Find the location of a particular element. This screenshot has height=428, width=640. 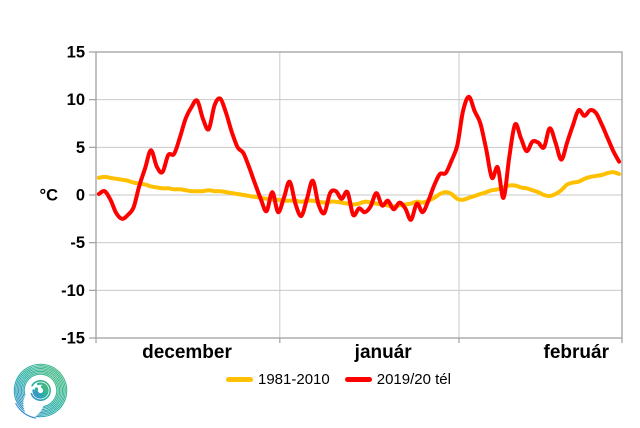

legend-item-normal-period: 1981-2010 is located at coordinates (278, 379).